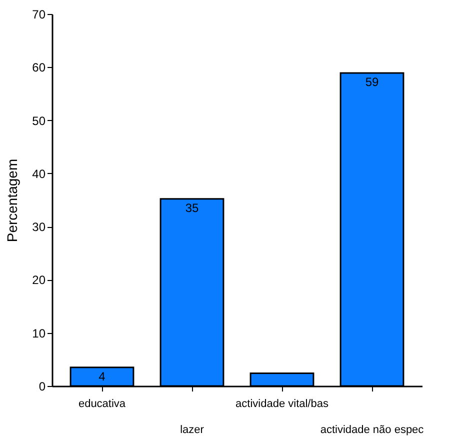  Describe the element at coordinates (39, 227) in the screenshot. I see `y-tick-label: 30` at that location.